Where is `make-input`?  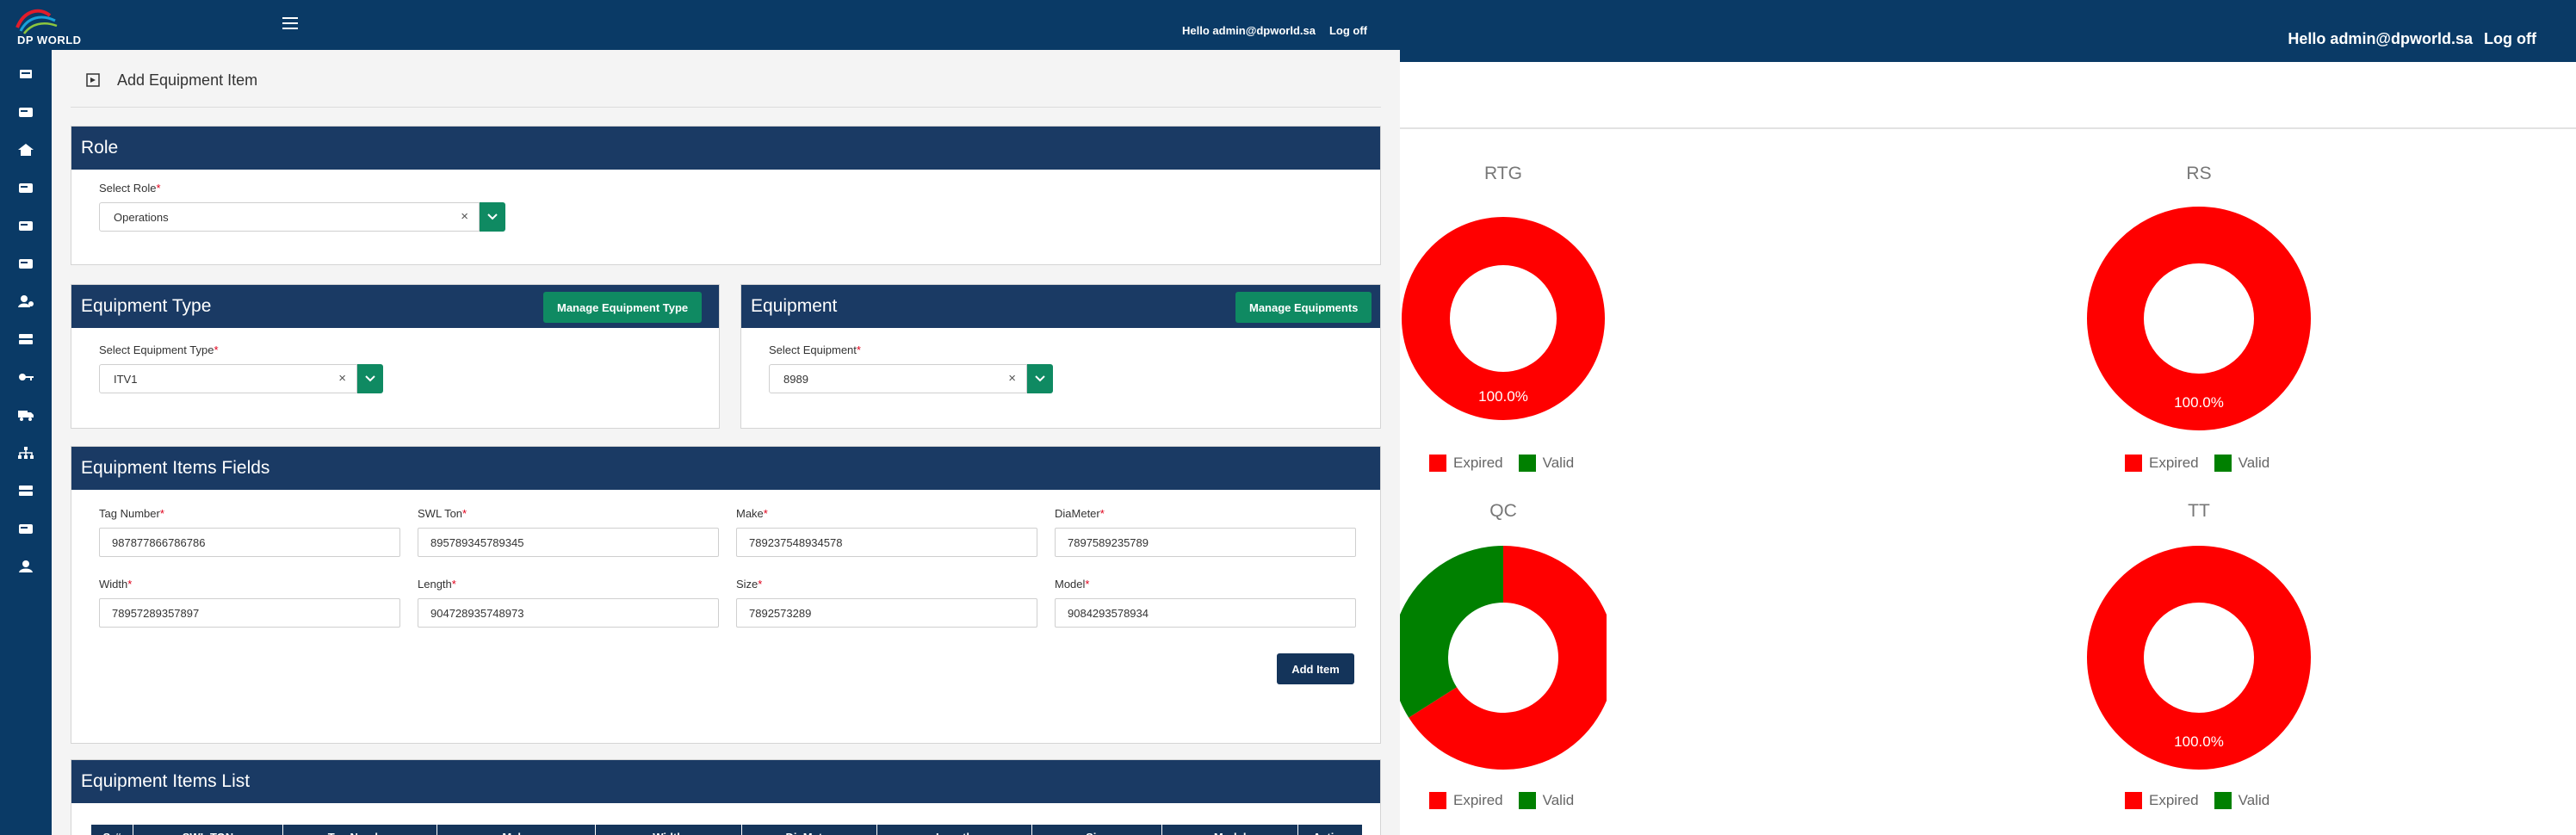
make-input is located at coordinates (887, 543).